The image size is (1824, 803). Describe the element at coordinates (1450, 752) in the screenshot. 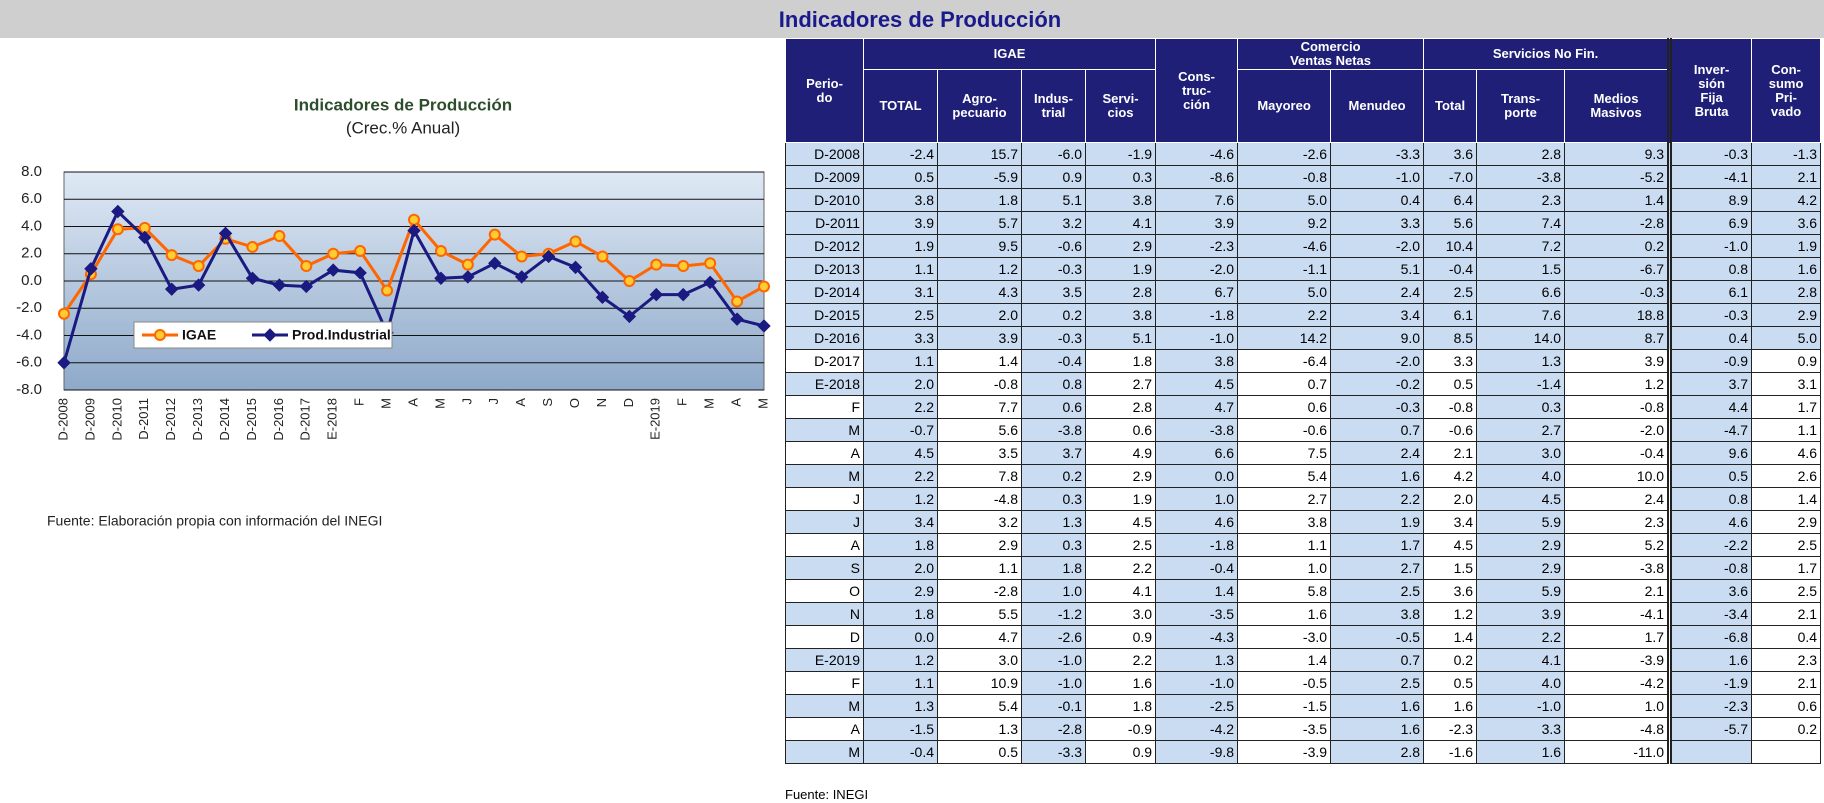

I see `value-cell: -1.6` at that location.